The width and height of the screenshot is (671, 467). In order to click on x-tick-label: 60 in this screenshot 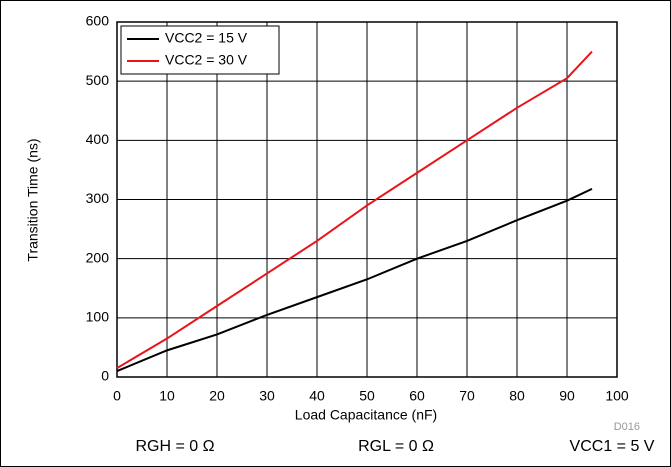, I will do `click(417, 396)`.